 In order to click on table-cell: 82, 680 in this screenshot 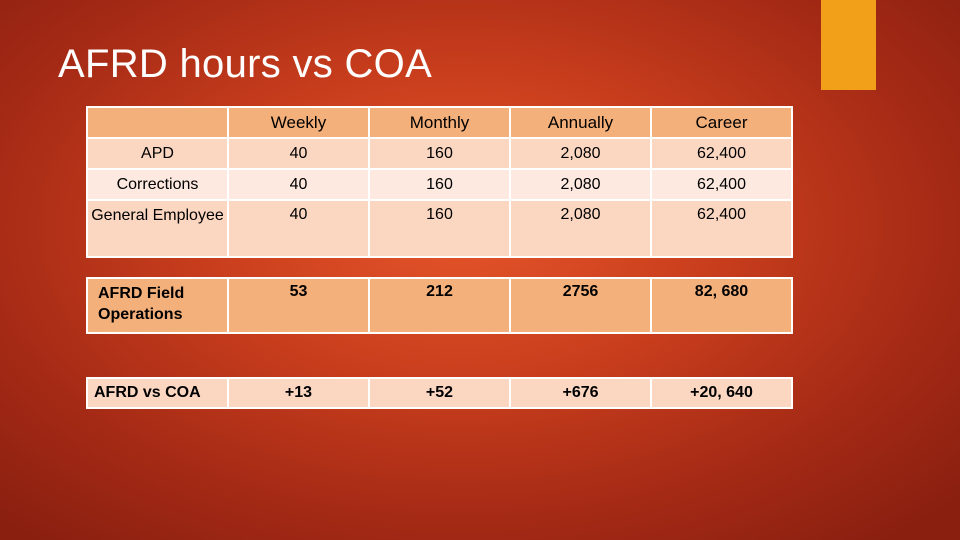, I will do `click(721, 305)`.